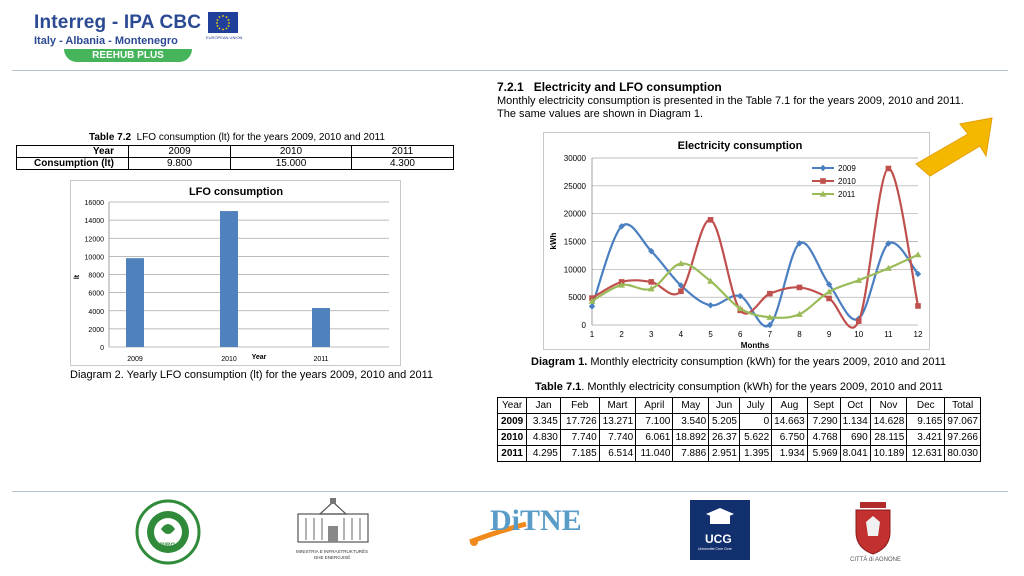 This screenshot has height=576, width=1024. I want to click on table-cell: 7.185, so click(579, 453).